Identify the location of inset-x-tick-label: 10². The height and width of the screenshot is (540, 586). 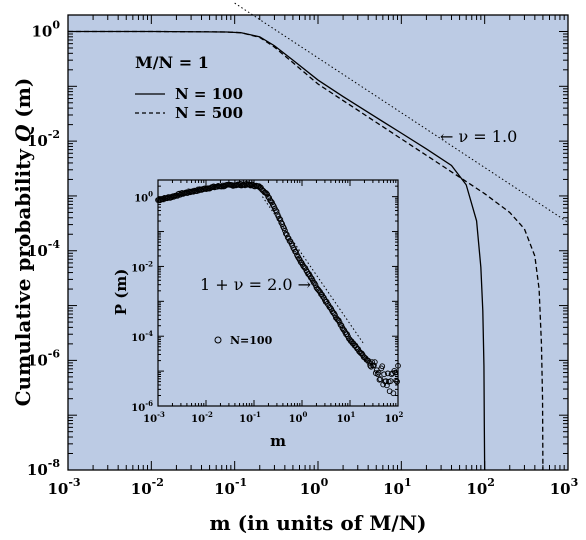
(394, 417).